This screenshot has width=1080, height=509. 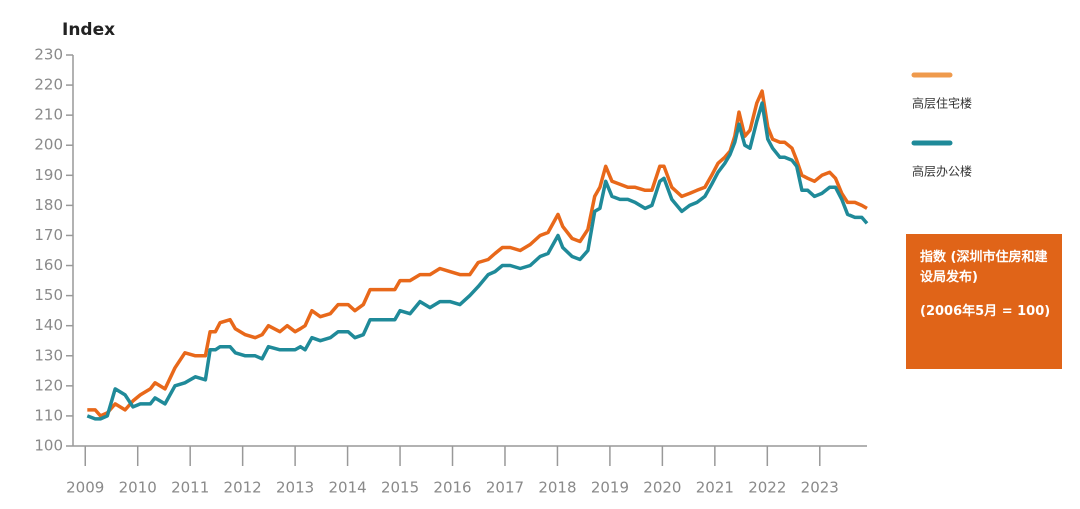 What do you see at coordinates (942, 103) in the screenshot?
I see `legend-label: 高层住宅楼` at bounding box center [942, 103].